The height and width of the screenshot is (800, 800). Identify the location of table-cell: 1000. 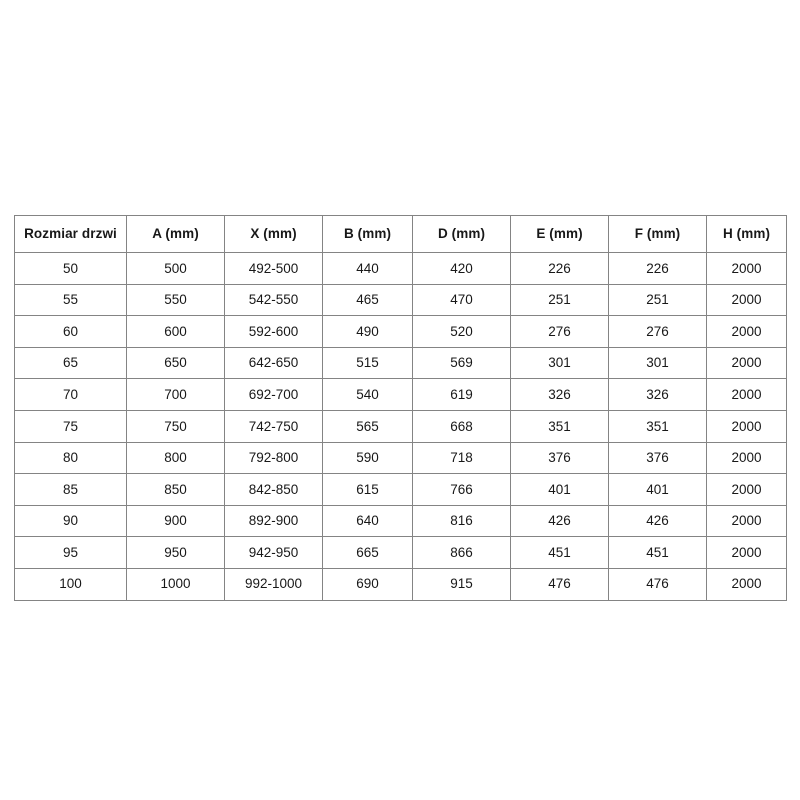
(175, 584).